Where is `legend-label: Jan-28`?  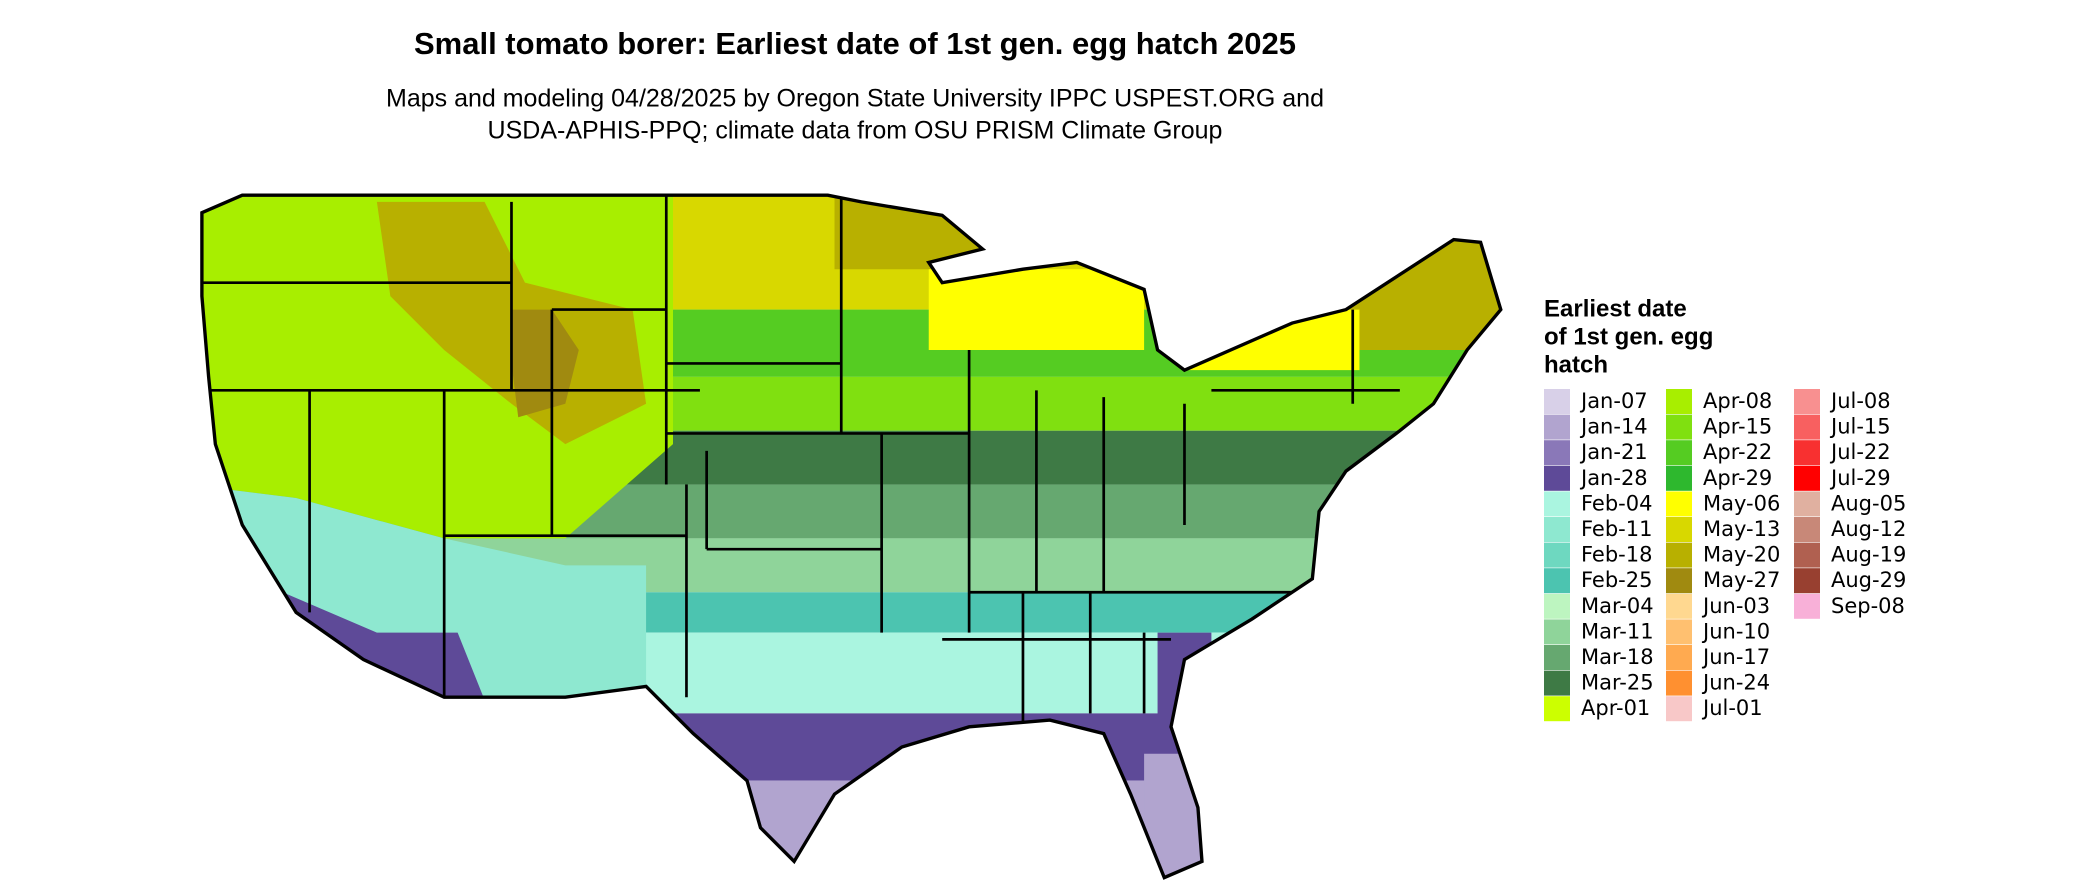 legend-label: Jan-28 is located at coordinates (1613, 478).